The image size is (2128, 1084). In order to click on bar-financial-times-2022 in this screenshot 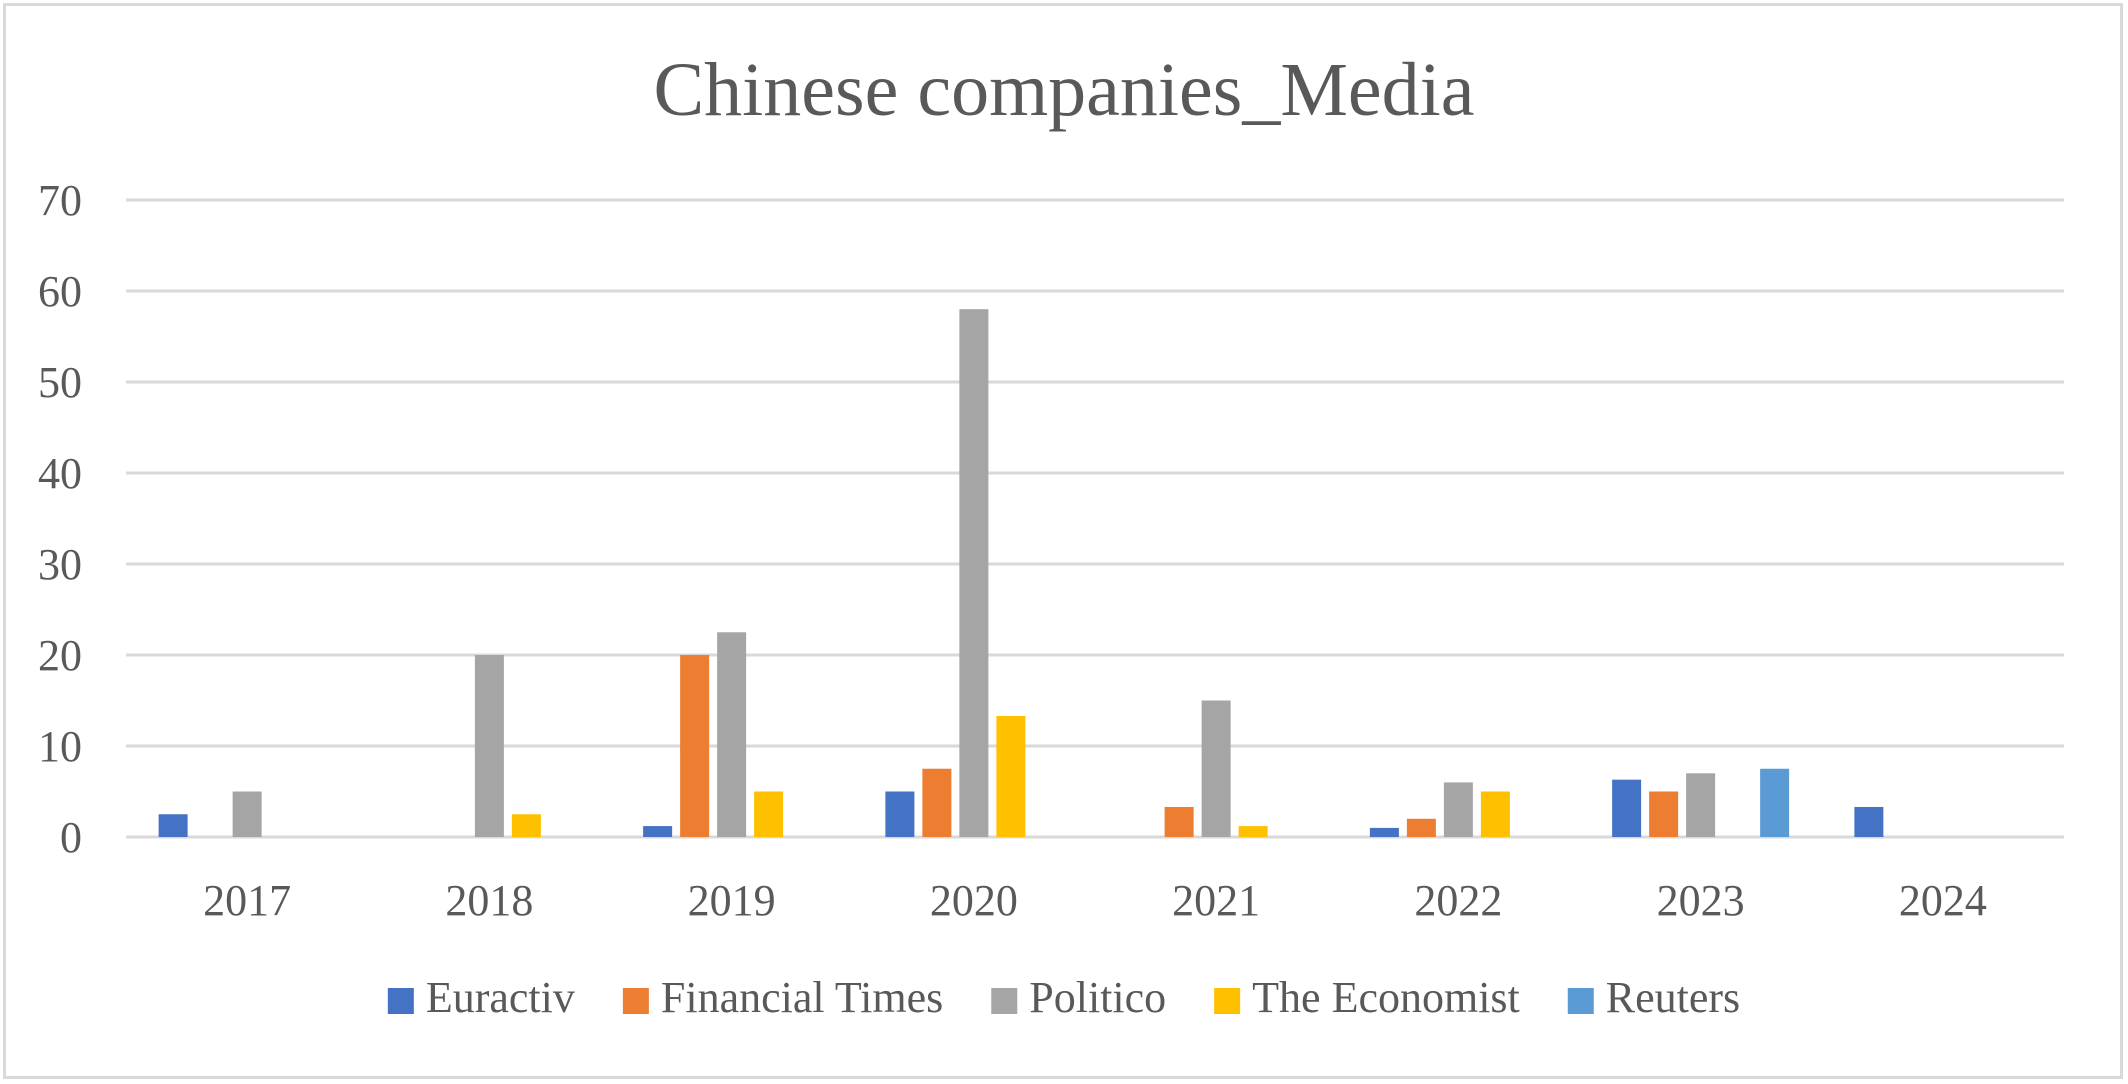, I will do `click(1421, 827)`.